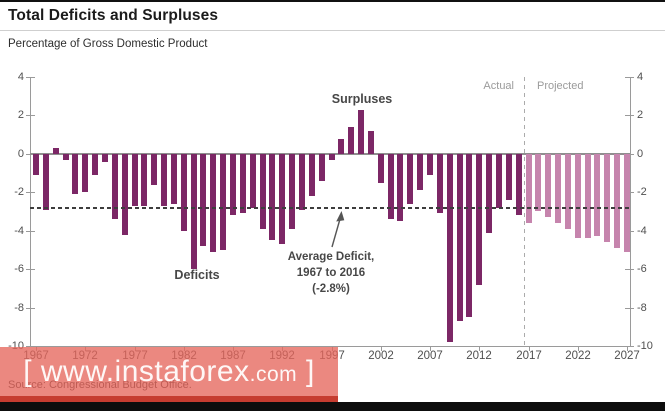 The height and width of the screenshot is (411, 665). Describe the element at coordinates (498, 86) in the screenshot. I see `actual-label: Actual` at that location.